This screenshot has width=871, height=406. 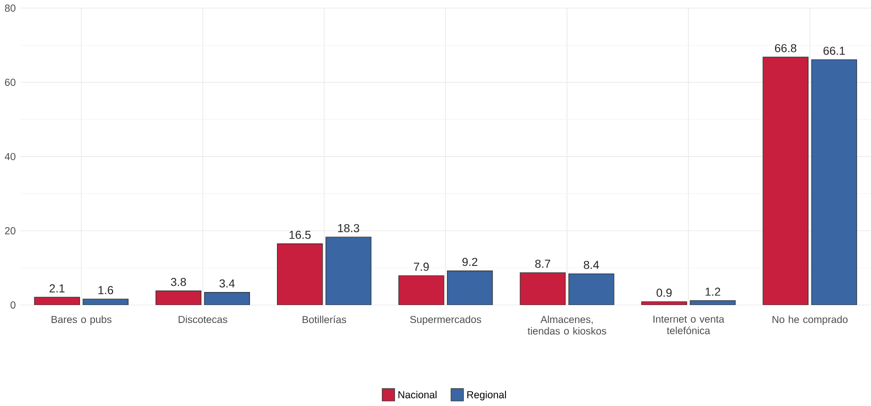 What do you see at coordinates (10, 82) in the screenshot?
I see `y-tick-label: 60` at bounding box center [10, 82].